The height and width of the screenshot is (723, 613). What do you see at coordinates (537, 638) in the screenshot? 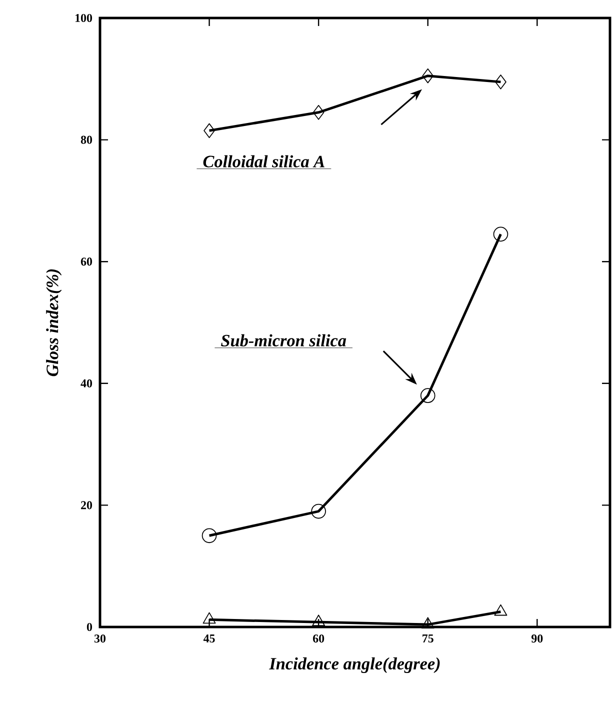
I see `x-tick-label: 90` at bounding box center [537, 638].